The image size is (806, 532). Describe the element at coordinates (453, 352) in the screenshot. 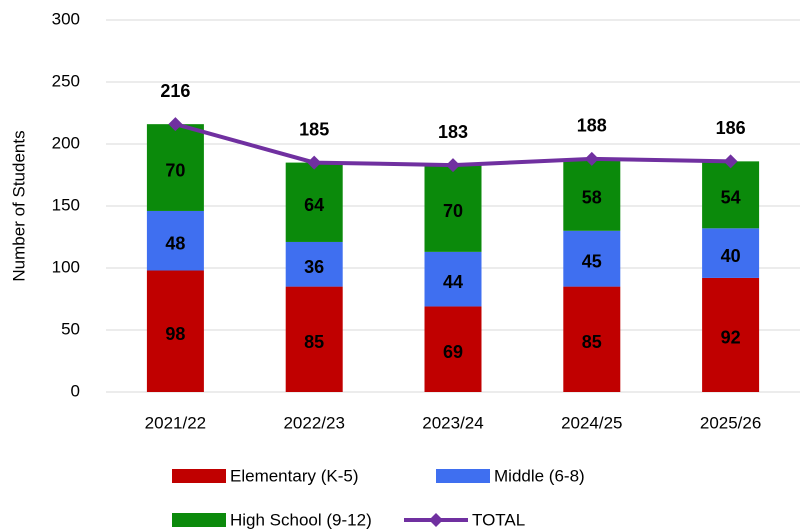

I see `data-label: 69` at that location.